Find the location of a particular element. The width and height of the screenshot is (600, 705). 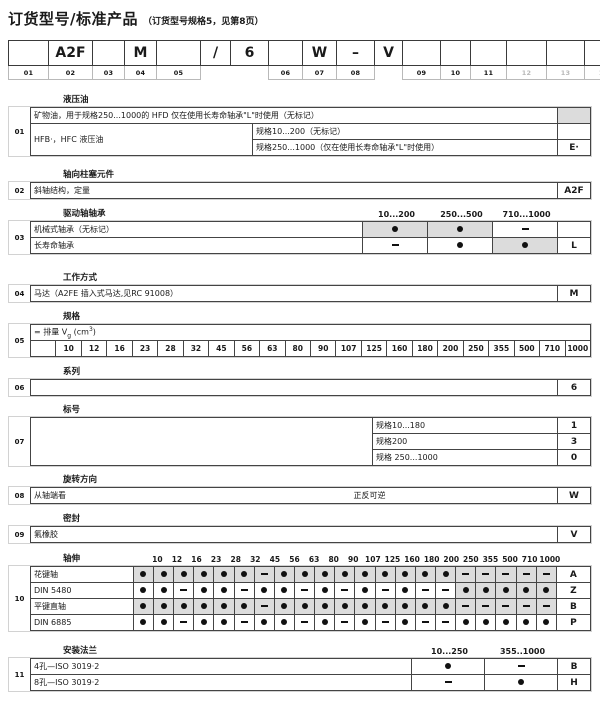

table-row: 规格 250...1000 0 is located at coordinates (311, 457).